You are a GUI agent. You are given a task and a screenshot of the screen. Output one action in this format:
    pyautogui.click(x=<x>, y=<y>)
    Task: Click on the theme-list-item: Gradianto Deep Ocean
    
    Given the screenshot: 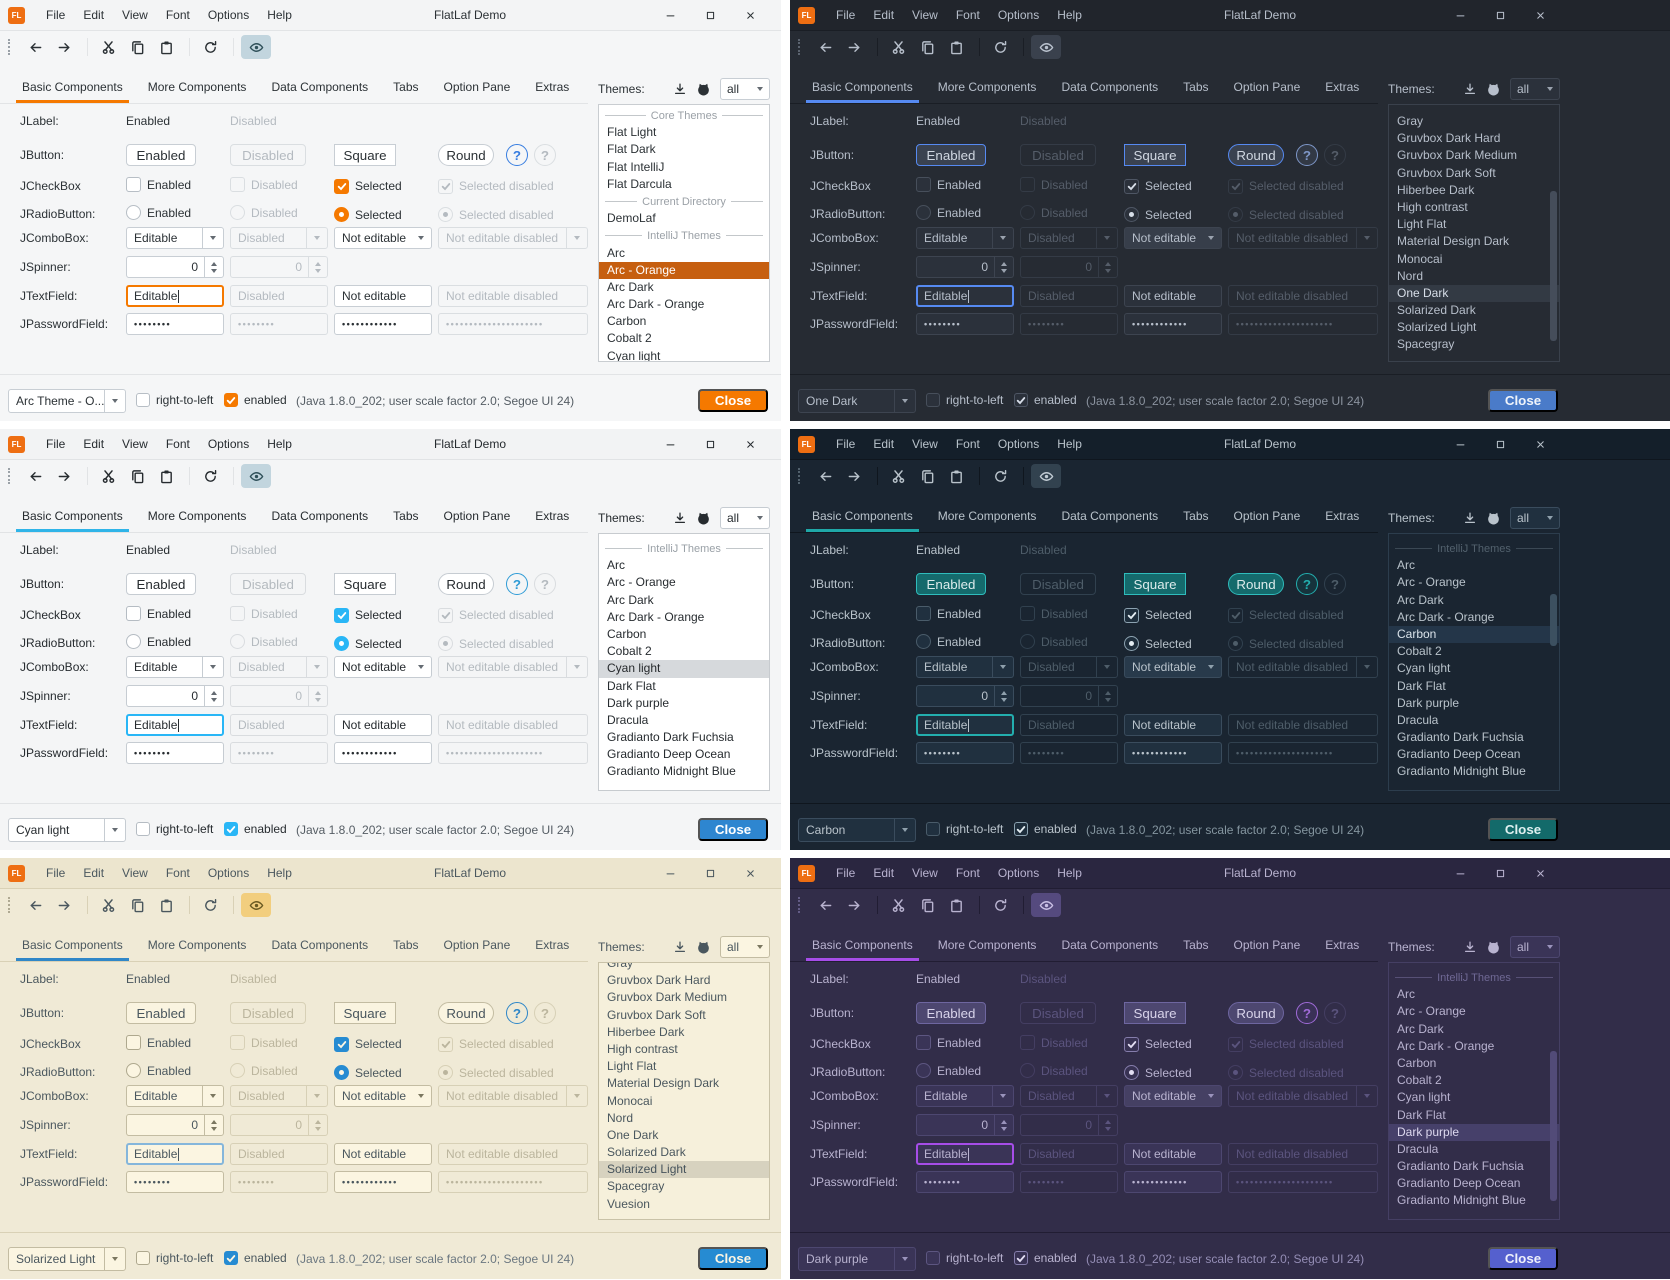 What is the action you would take?
    pyautogui.click(x=1459, y=754)
    